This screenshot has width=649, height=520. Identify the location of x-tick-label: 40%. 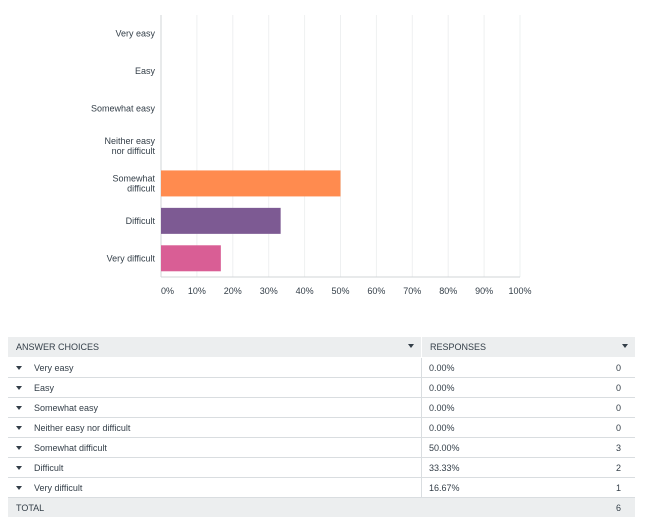
(305, 291).